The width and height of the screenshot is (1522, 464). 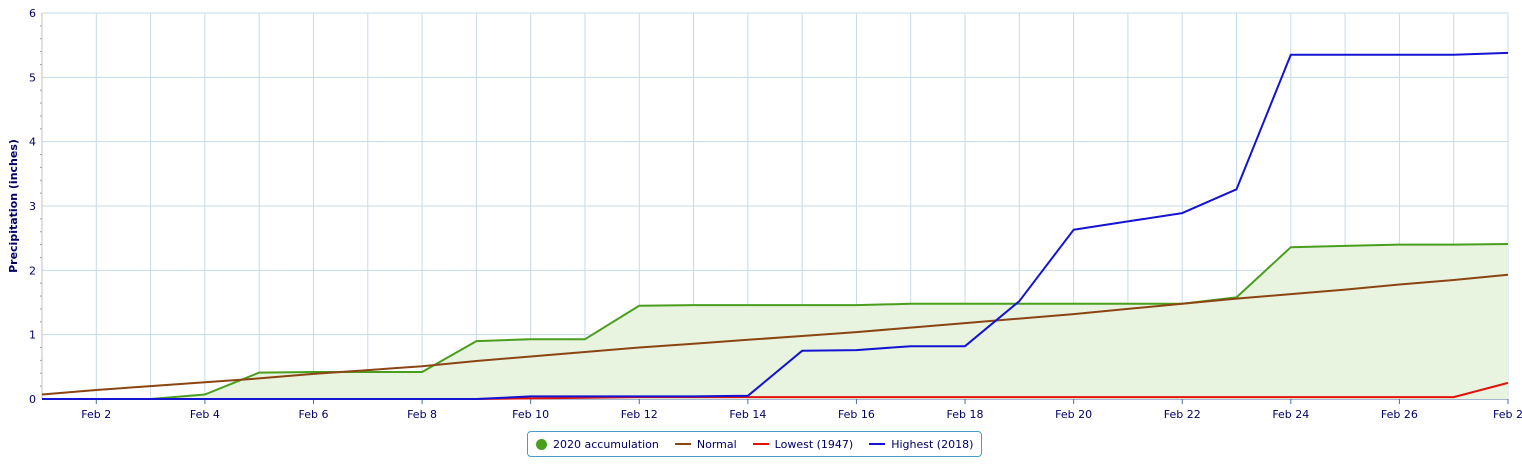 What do you see at coordinates (965, 414) in the screenshot?
I see `x-tick-label: Feb 18` at bounding box center [965, 414].